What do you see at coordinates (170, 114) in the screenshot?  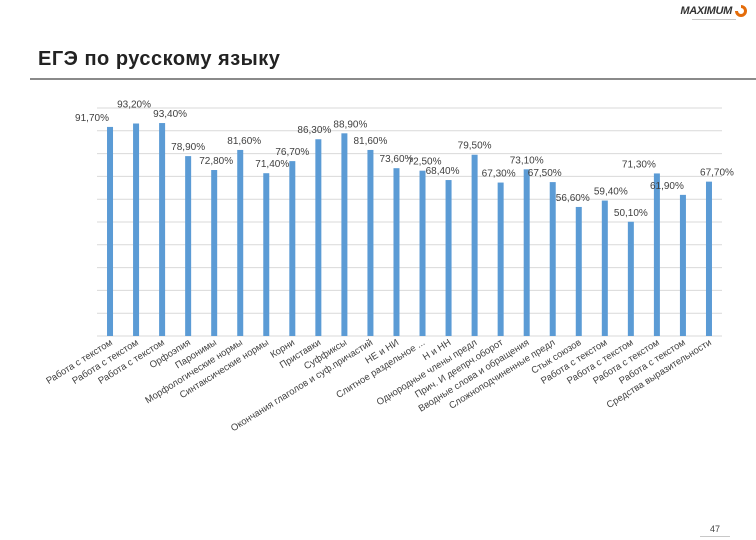 I see `bar-value-label: 93,40%` at bounding box center [170, 114].